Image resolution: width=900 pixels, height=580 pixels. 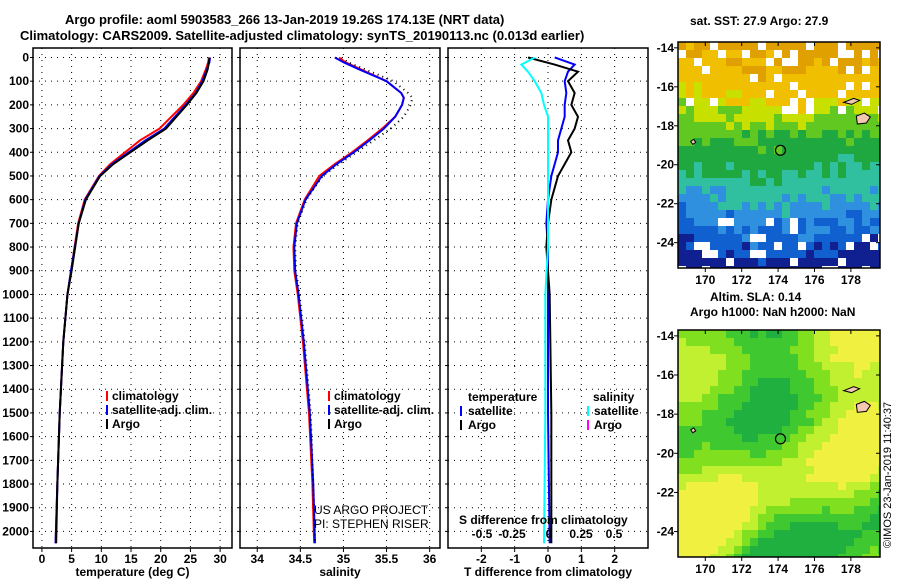 I want to click on lat-tick-label: -24, so click(x=666, y=532).